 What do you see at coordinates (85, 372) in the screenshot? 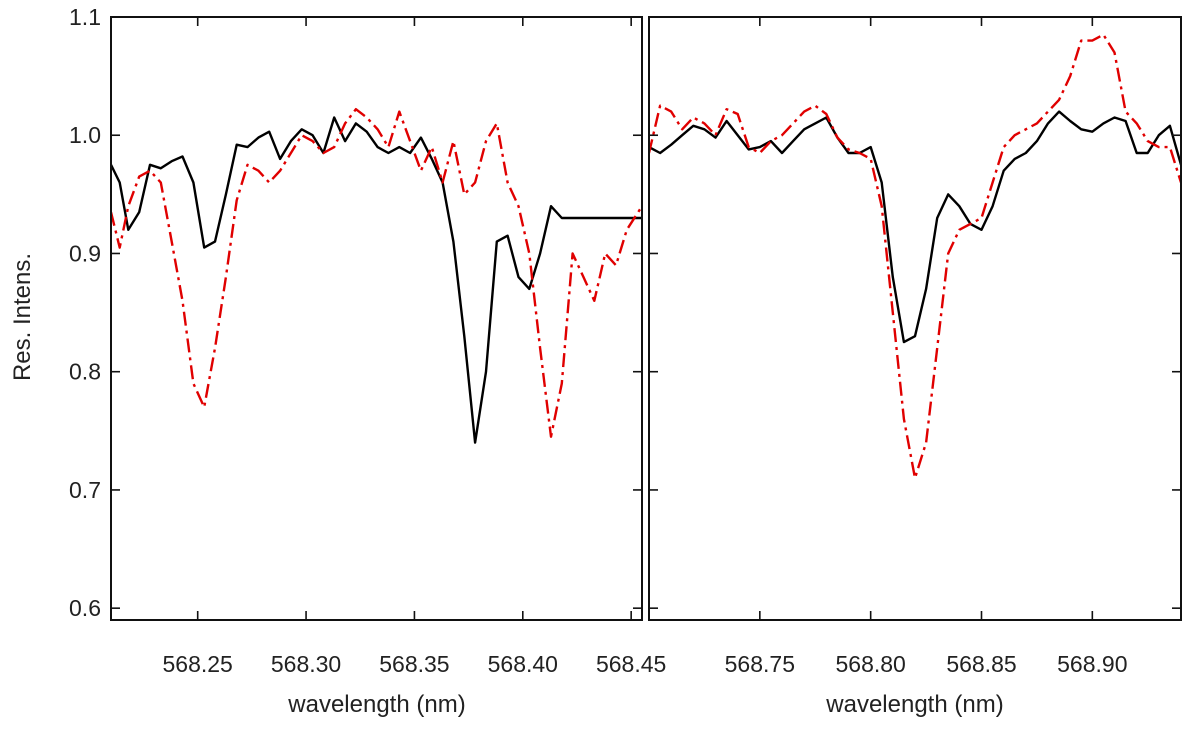
I see `y-tick-label: 0.8` at bounding box center [85, 372].